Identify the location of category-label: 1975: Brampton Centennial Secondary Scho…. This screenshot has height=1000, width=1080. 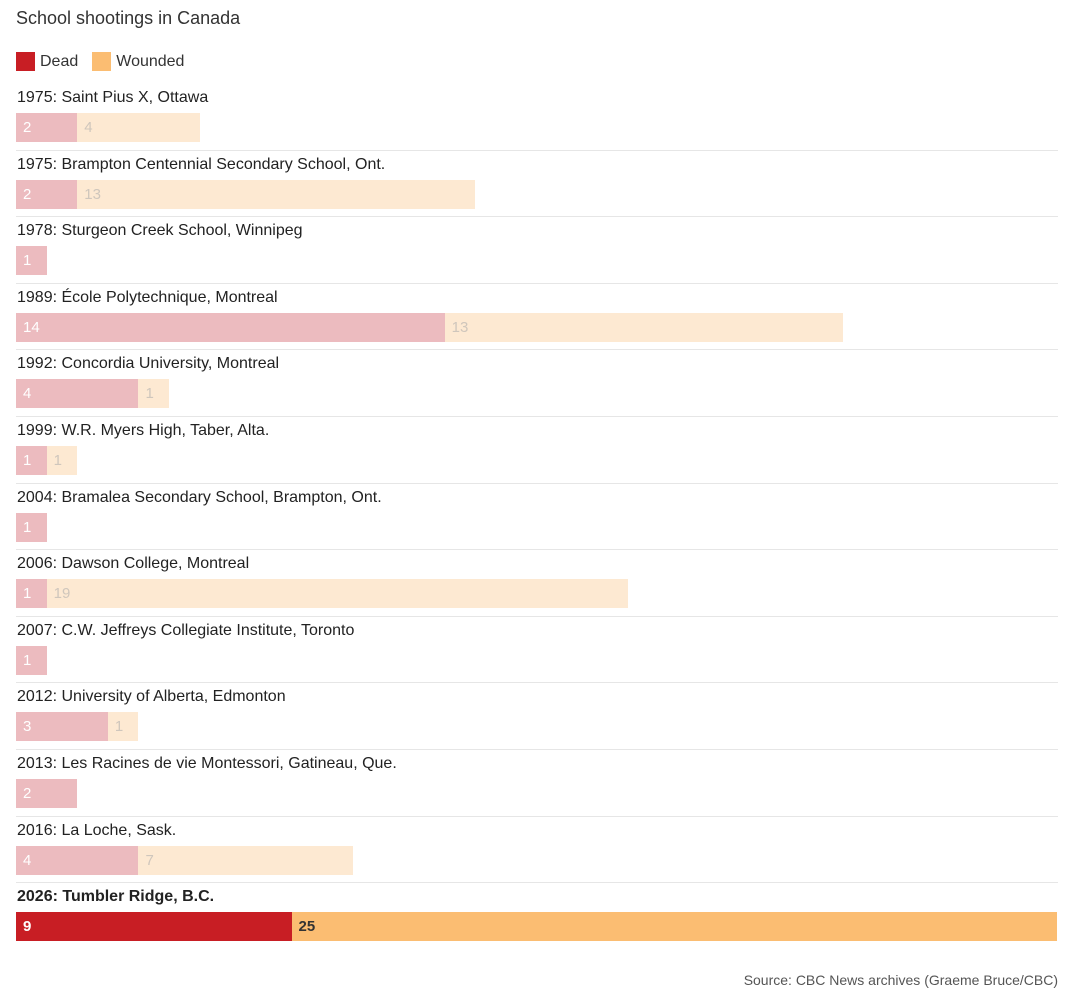
(201, 164).